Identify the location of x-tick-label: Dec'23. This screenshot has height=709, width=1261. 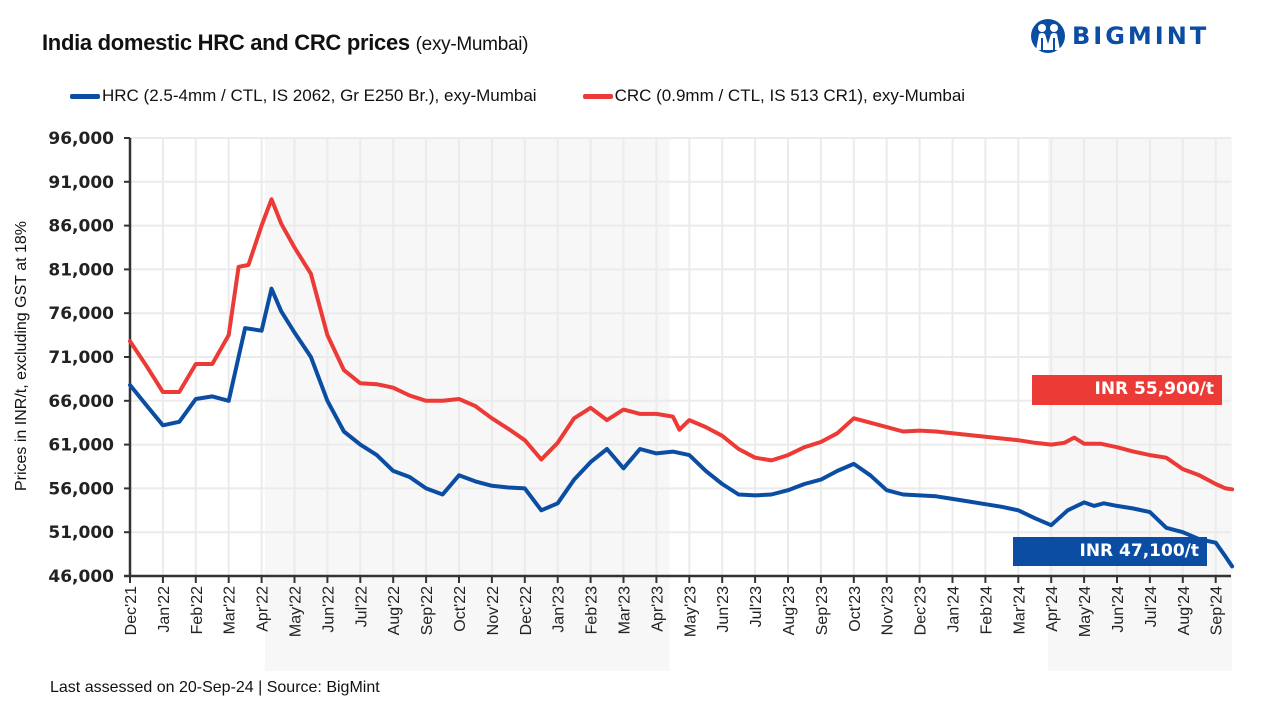
(921, 610).